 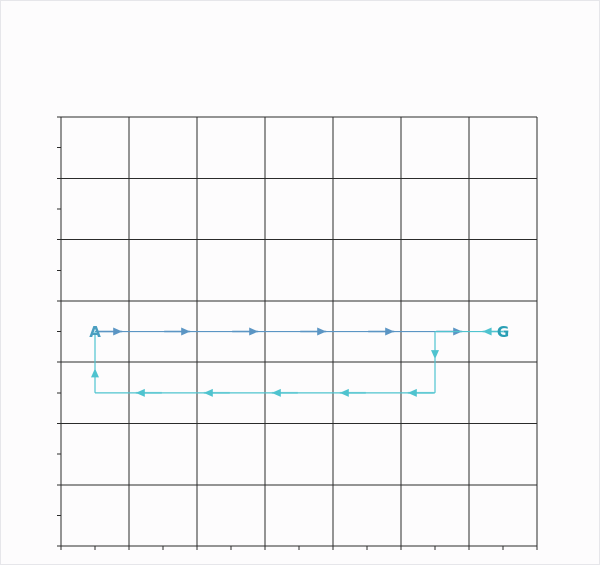 I want to click on marker-label-a: A, so click(x=95, y=332).